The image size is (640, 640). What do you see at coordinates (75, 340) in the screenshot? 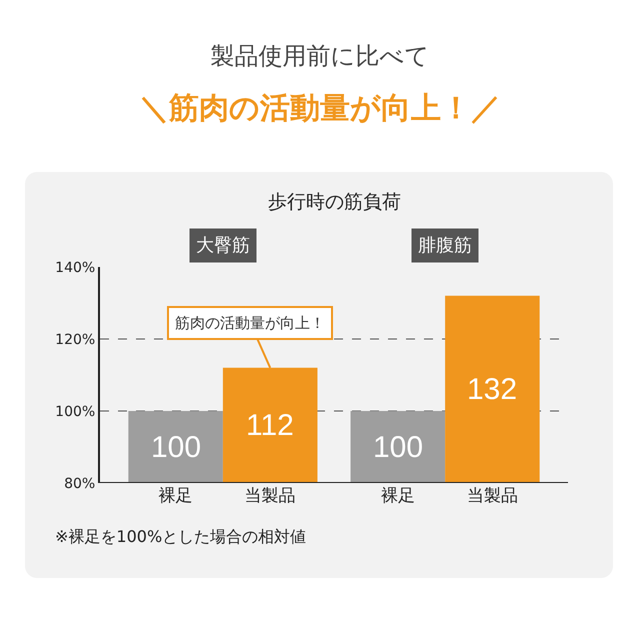
I see `y-tick-label: 120%` at bounding box center [75, 340].